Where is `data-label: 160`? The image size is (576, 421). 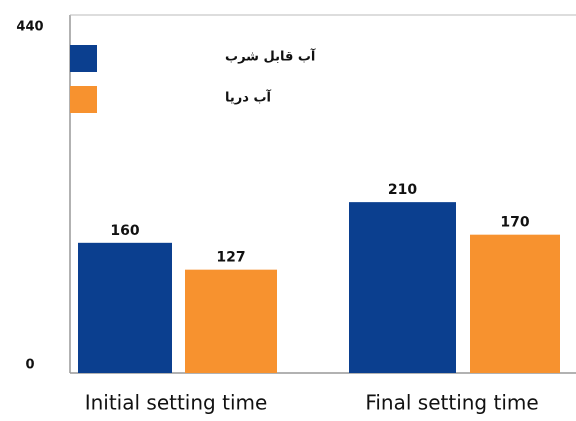
data-label: 160 is located at coordinates (124, 231).